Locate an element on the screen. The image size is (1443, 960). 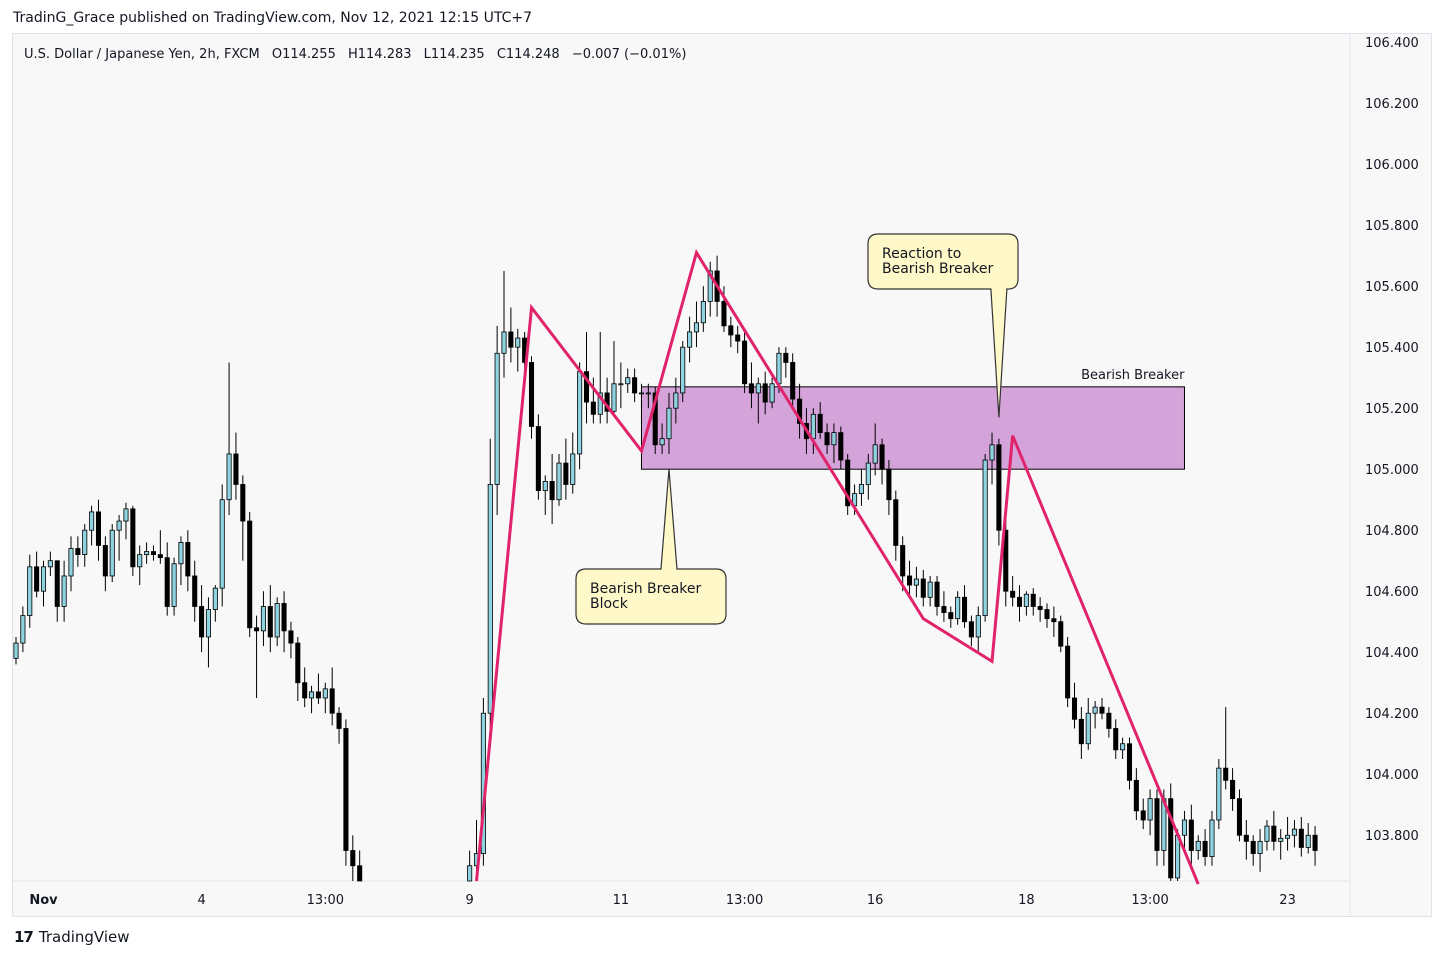
brand-name: TradingView is located at coordinates (84, 937).